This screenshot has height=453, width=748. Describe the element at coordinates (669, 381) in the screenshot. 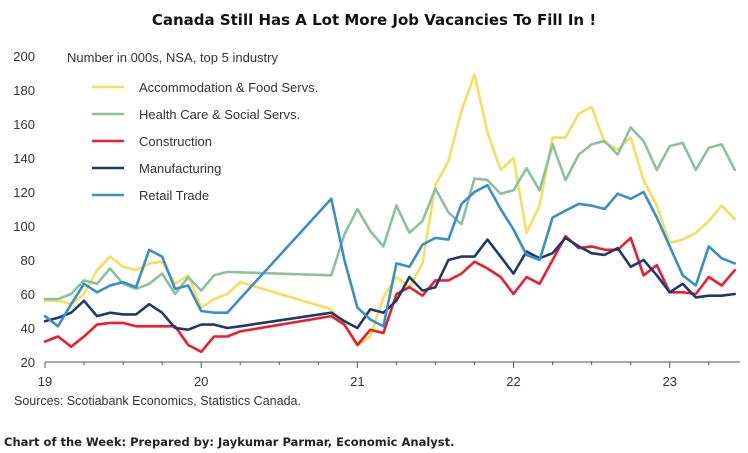

I see `x-tick-label: 23` at that location.